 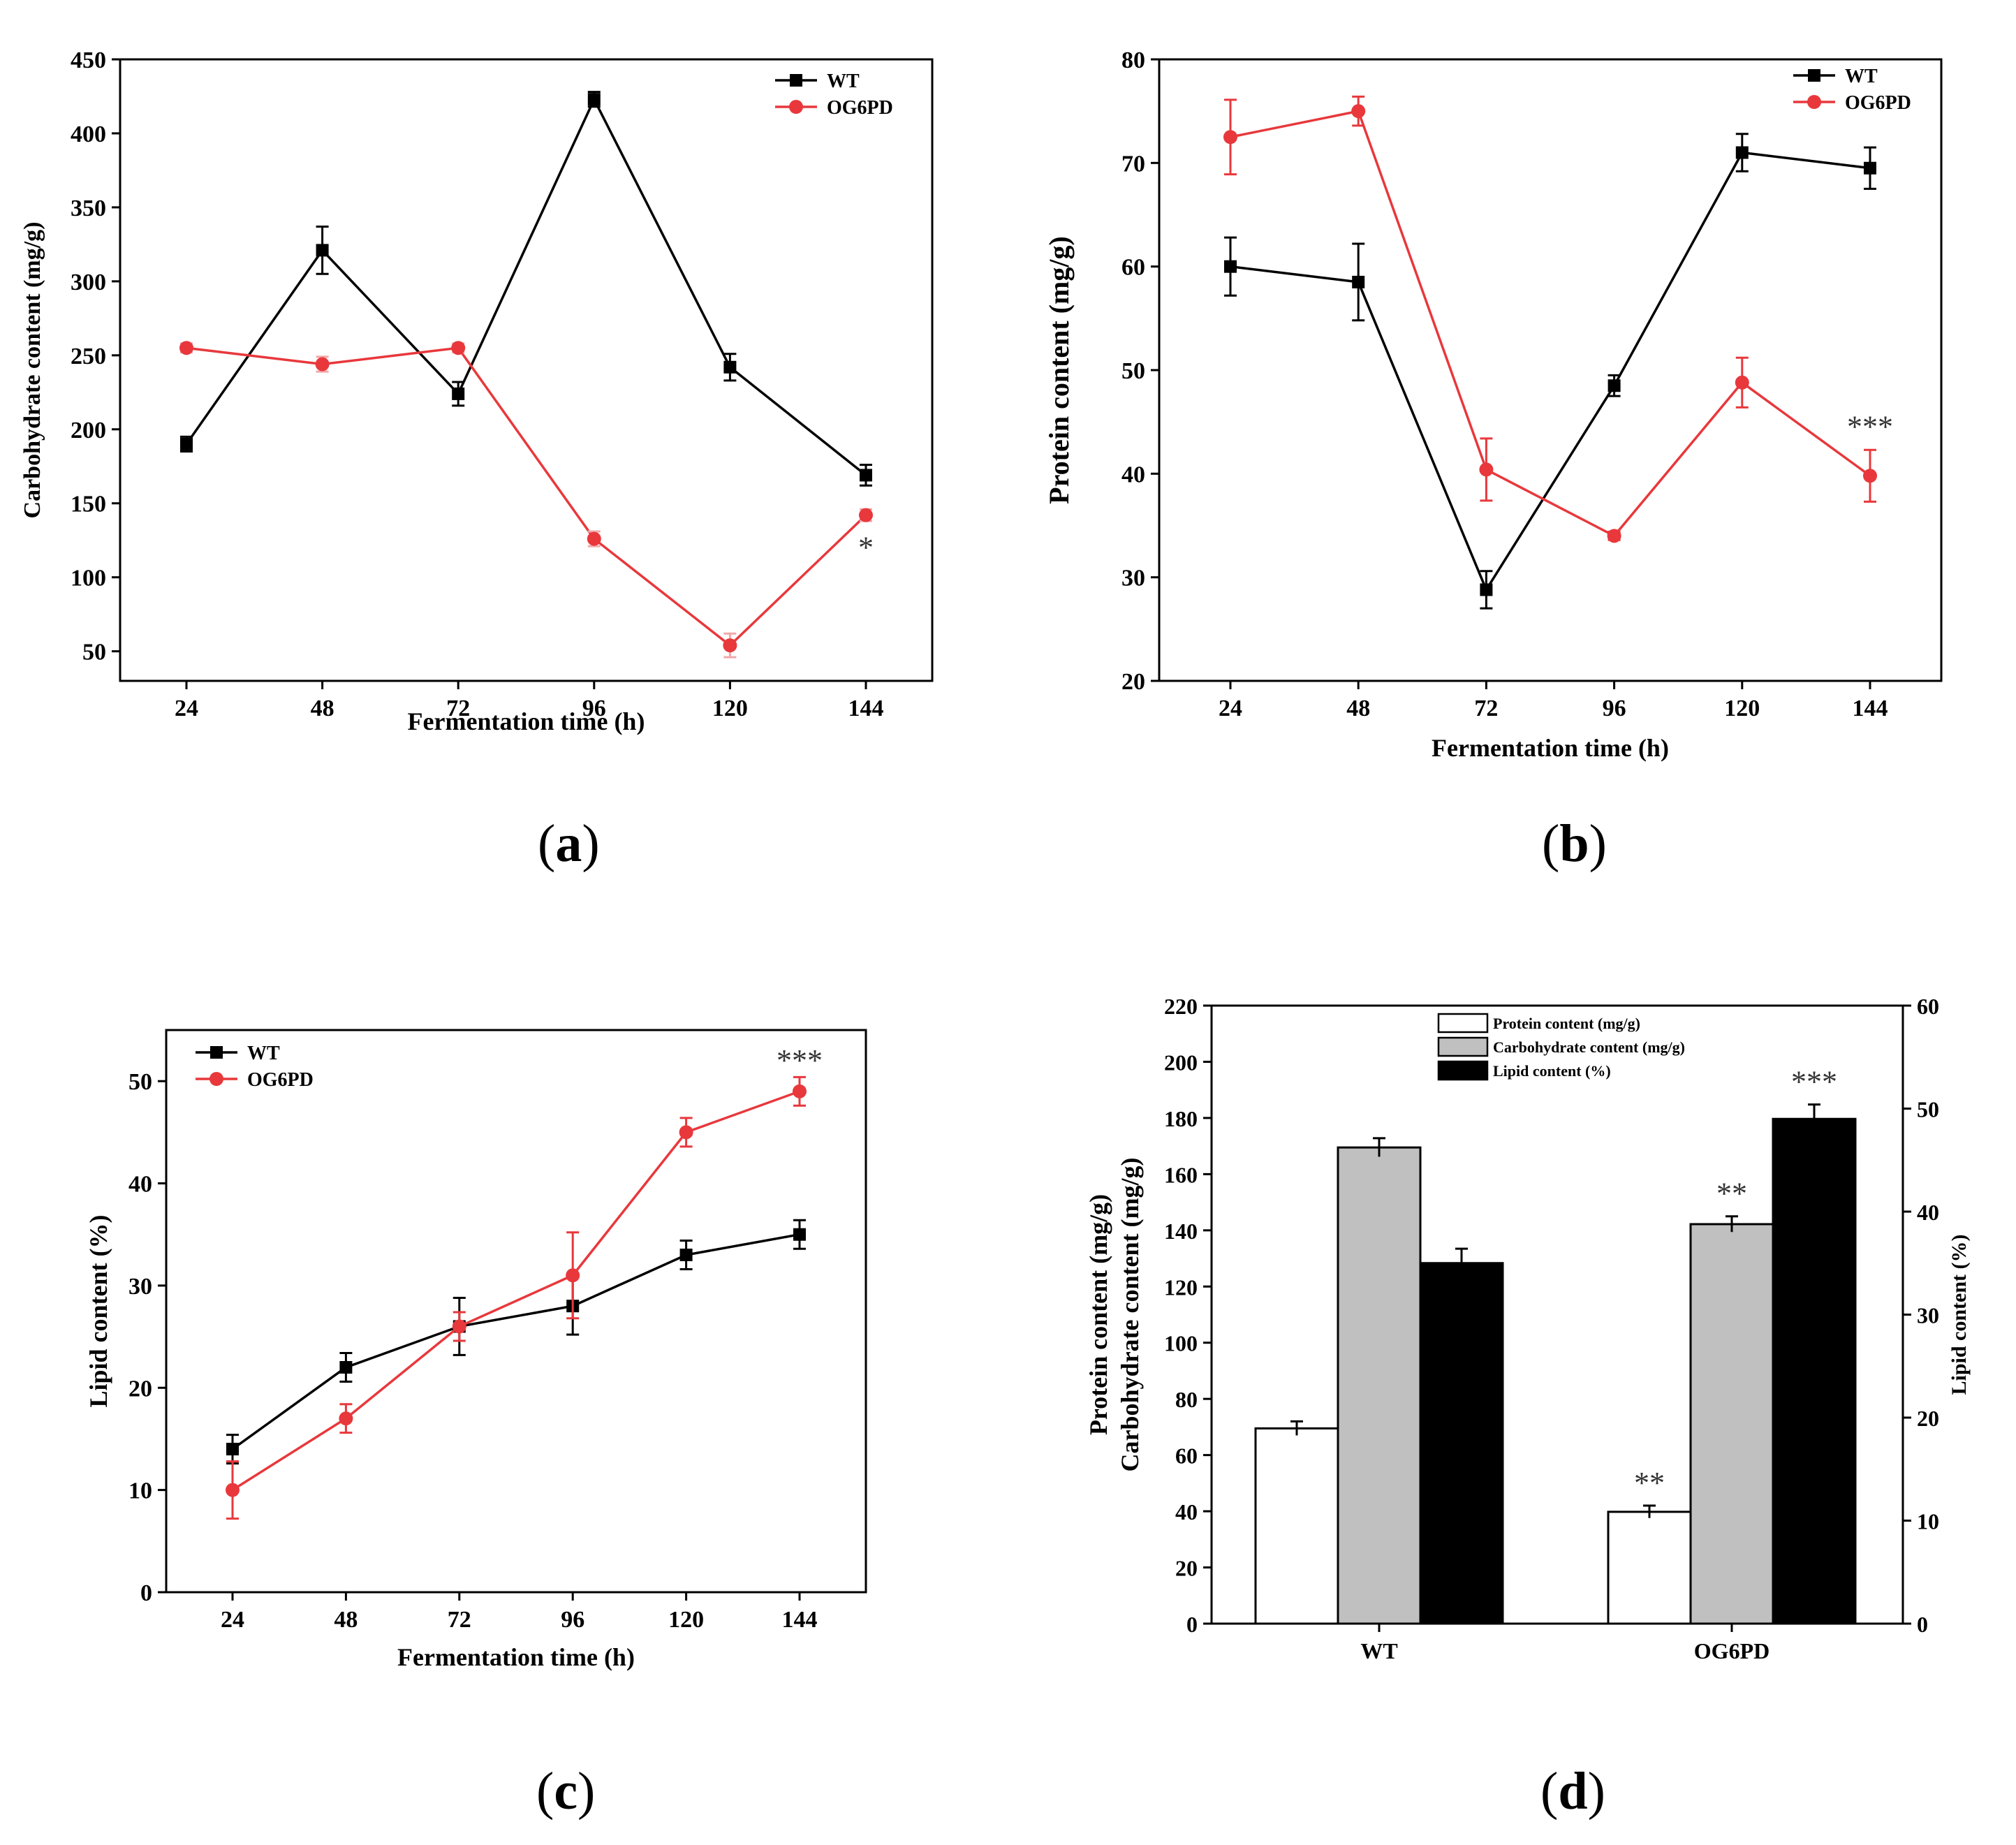 I want to click on y-axis-label: Lipid content (%), so click(x=98, y=1310).